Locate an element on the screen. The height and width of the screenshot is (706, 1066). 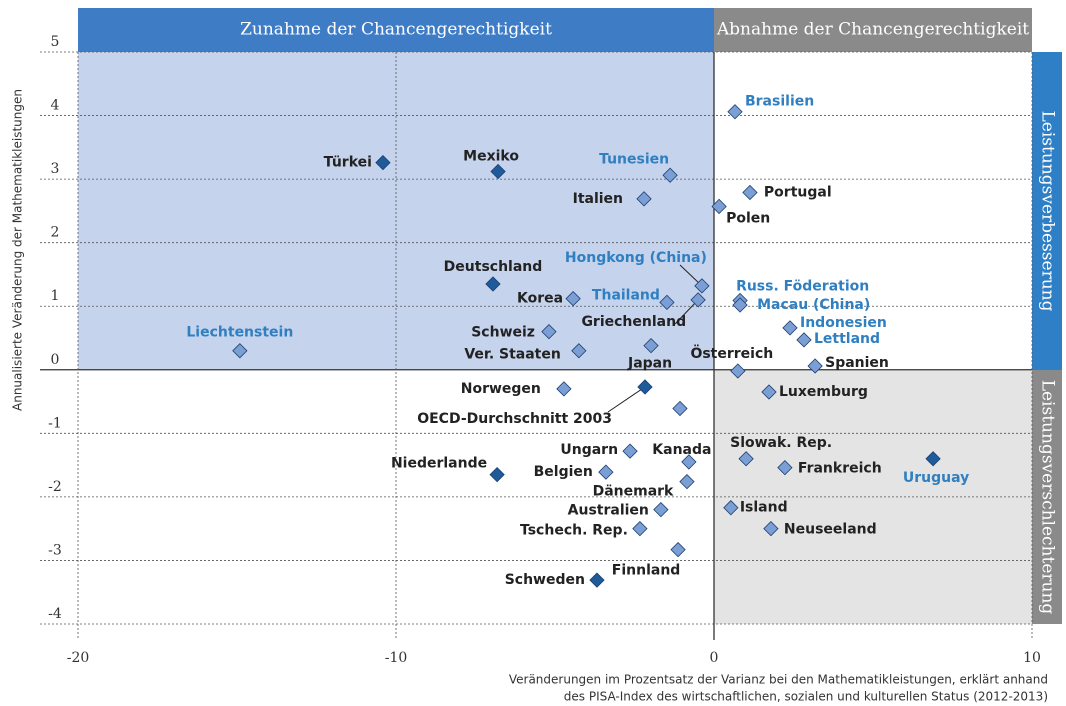
header-left-bar is located at coordinates (396, 30).